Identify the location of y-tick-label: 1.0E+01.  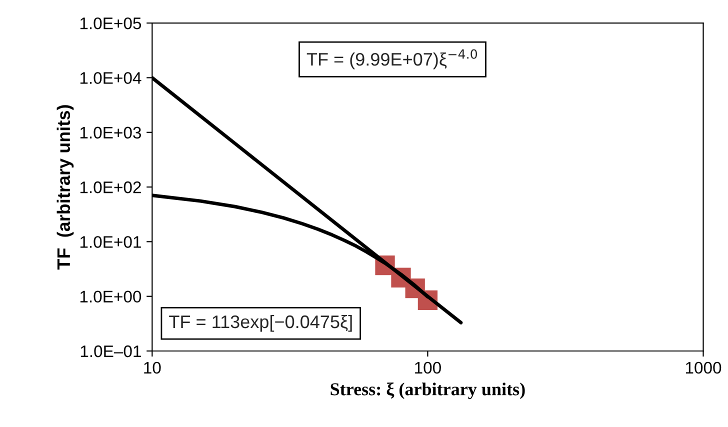
(110, 242).